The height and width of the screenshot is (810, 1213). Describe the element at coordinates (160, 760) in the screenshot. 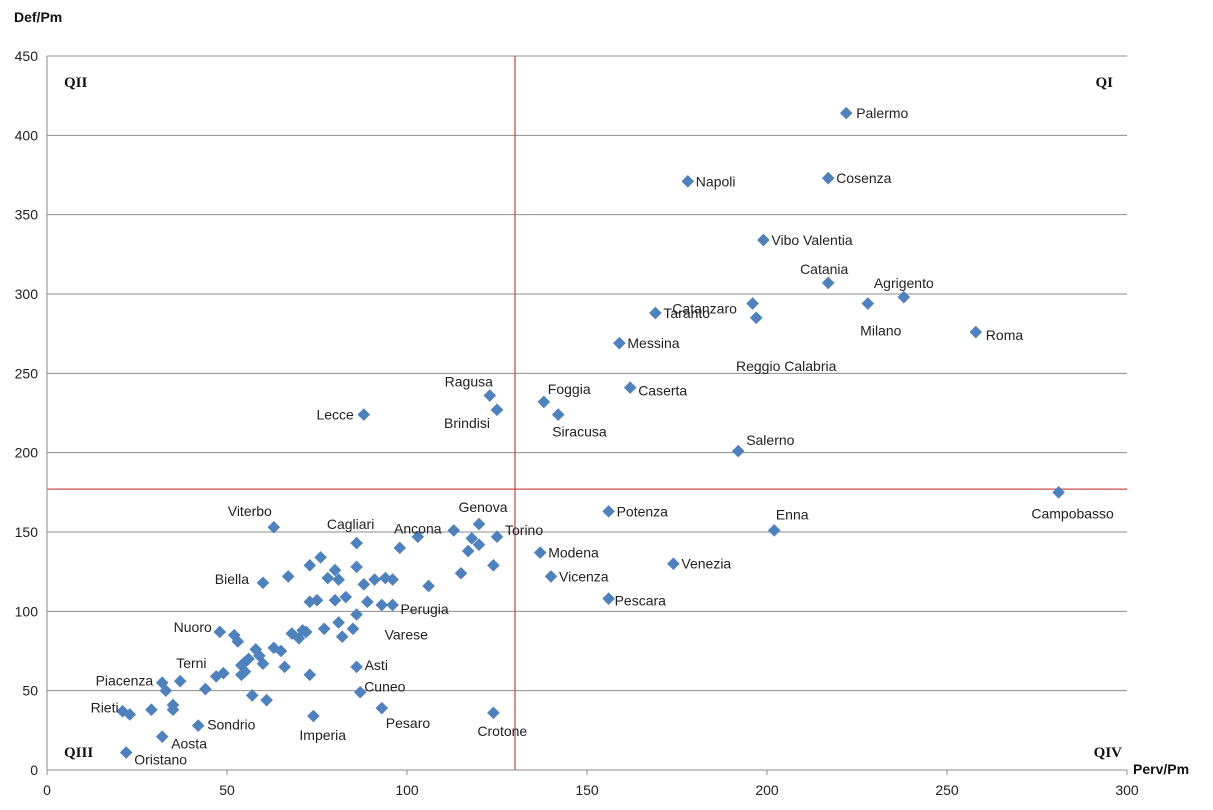

I see `point-label: Oristano` at that location.